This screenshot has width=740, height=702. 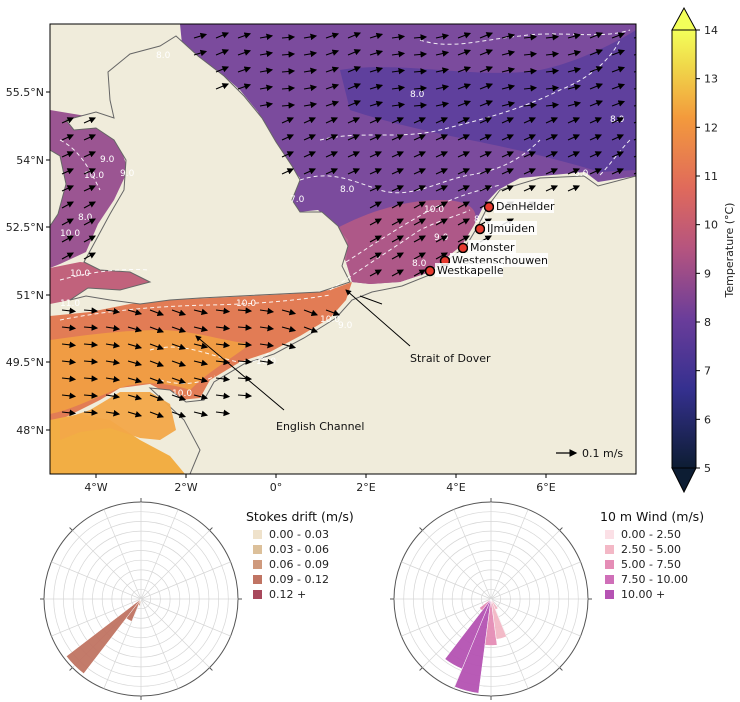 What do you see at coordinates (319, 487) in the screenshot?
I see `map-x-tick-labels: 4°W 2°W 0° 2°E 4°E 6°E` at bounding box center [319, 487].